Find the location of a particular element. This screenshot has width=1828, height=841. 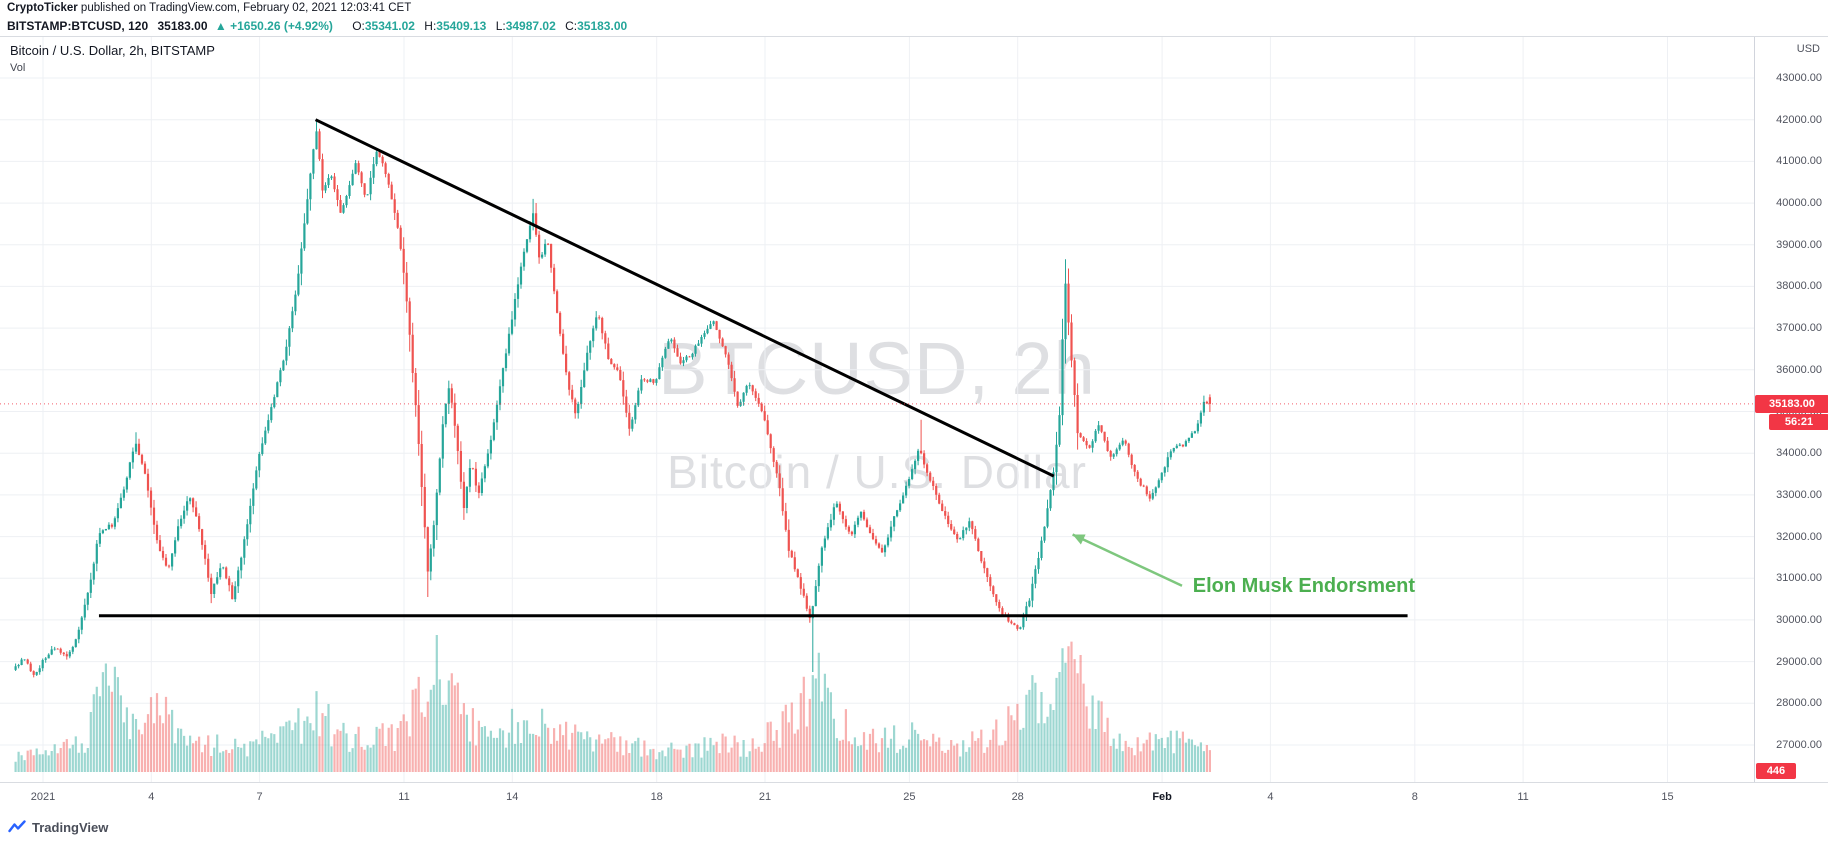

time-tick-label: 18 is located at coordinates (656, 797).